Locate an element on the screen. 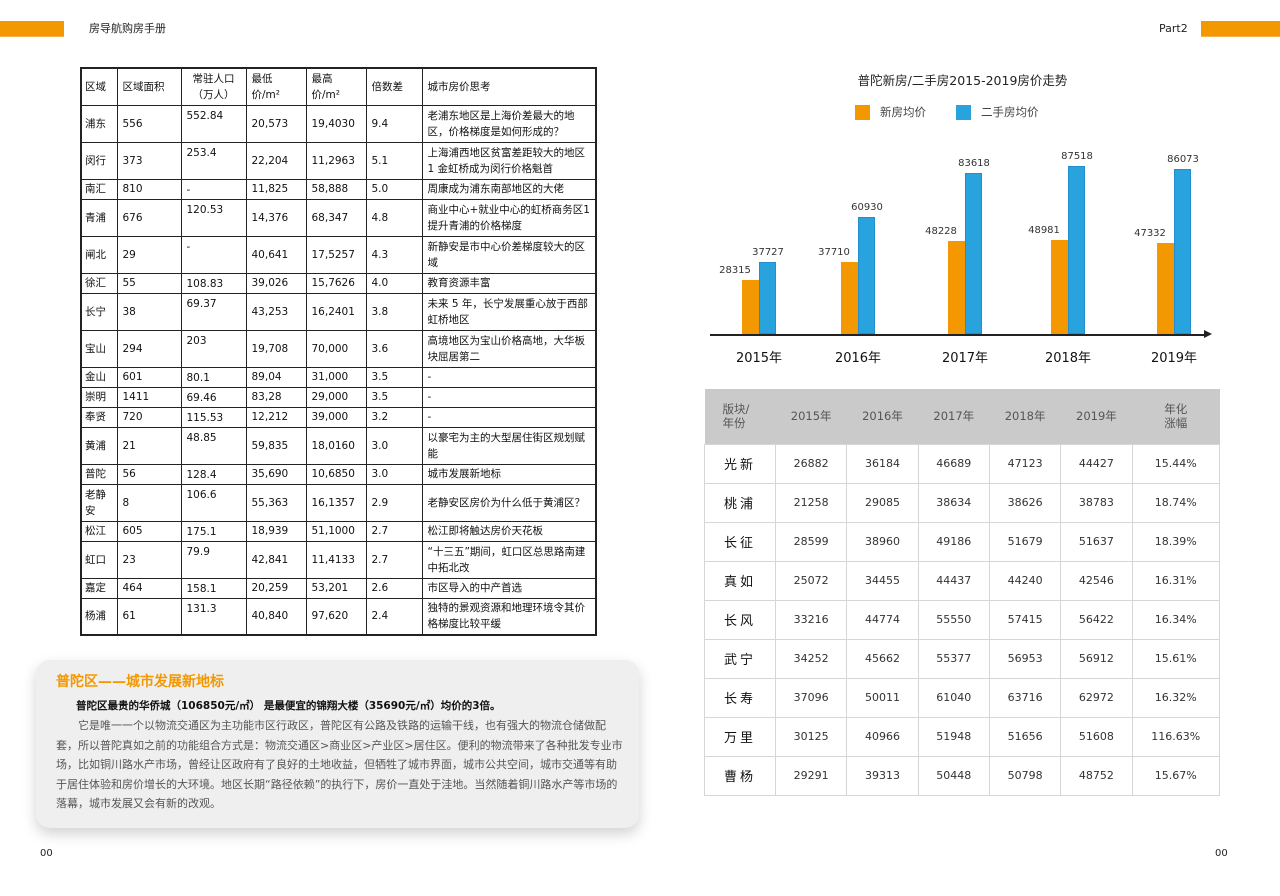 The image size is (1280, 896). district-cell: 2.4 is located at coordinates (394, 616).